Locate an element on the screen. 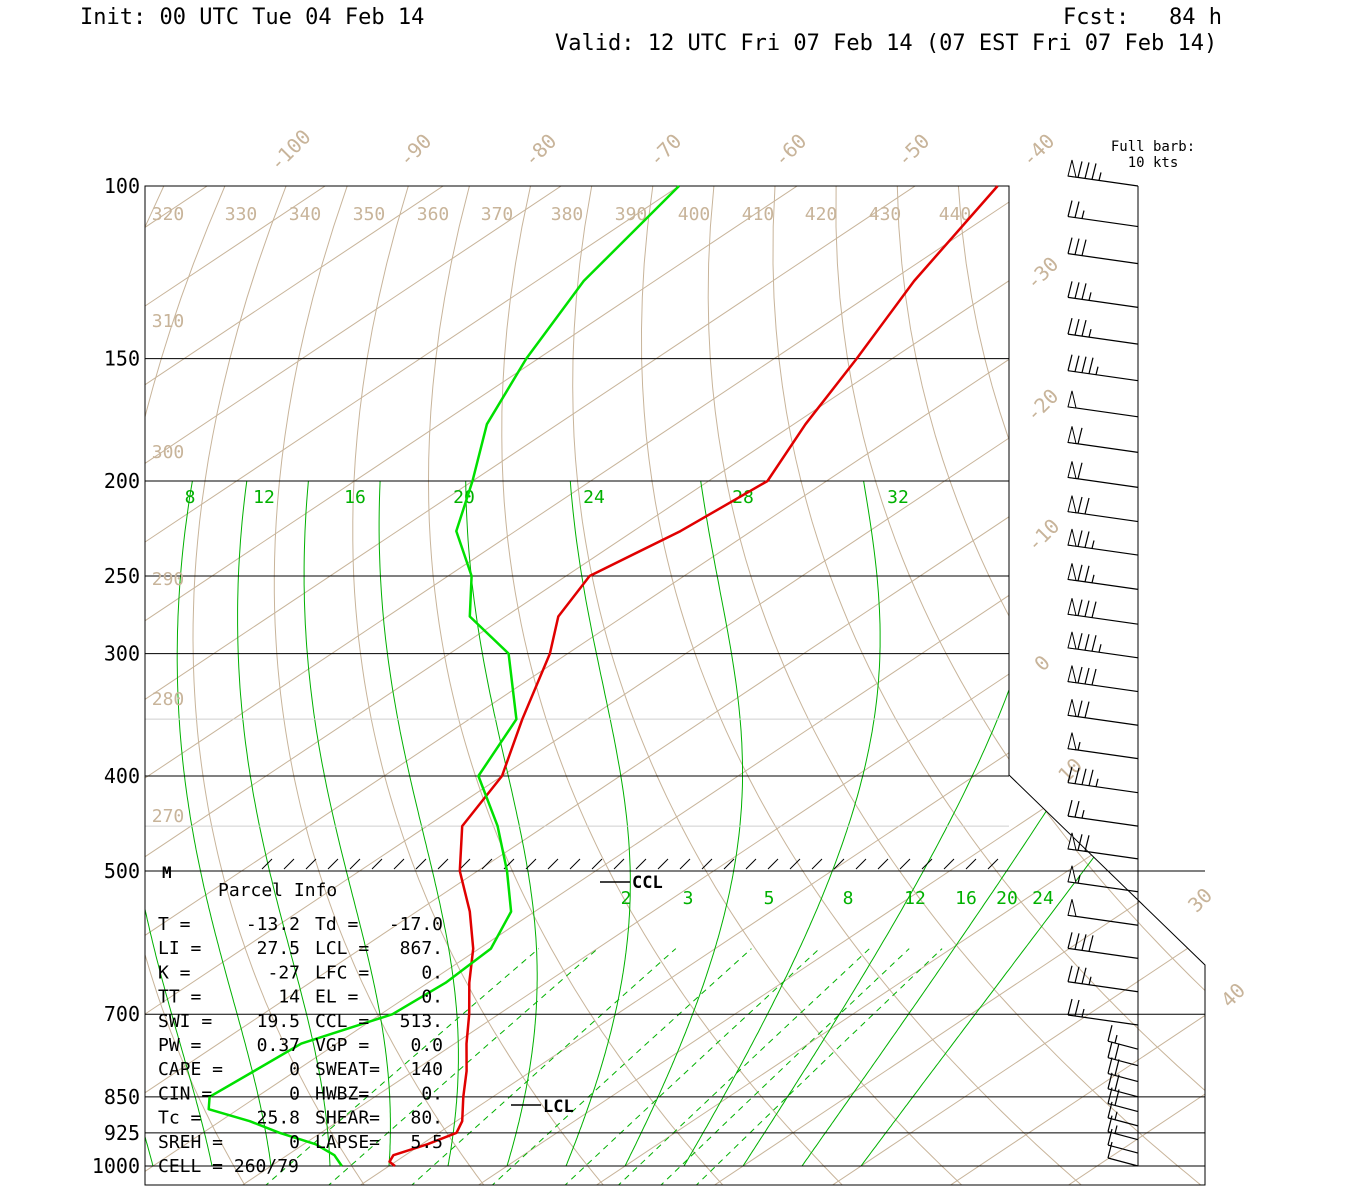  theta-label: 440 is located at coordinates (955, 214).